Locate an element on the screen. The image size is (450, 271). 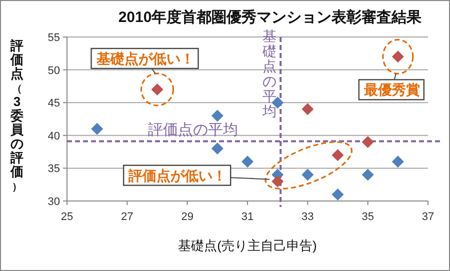
y-tick-label: 55 is located at coordinates (54, 38).